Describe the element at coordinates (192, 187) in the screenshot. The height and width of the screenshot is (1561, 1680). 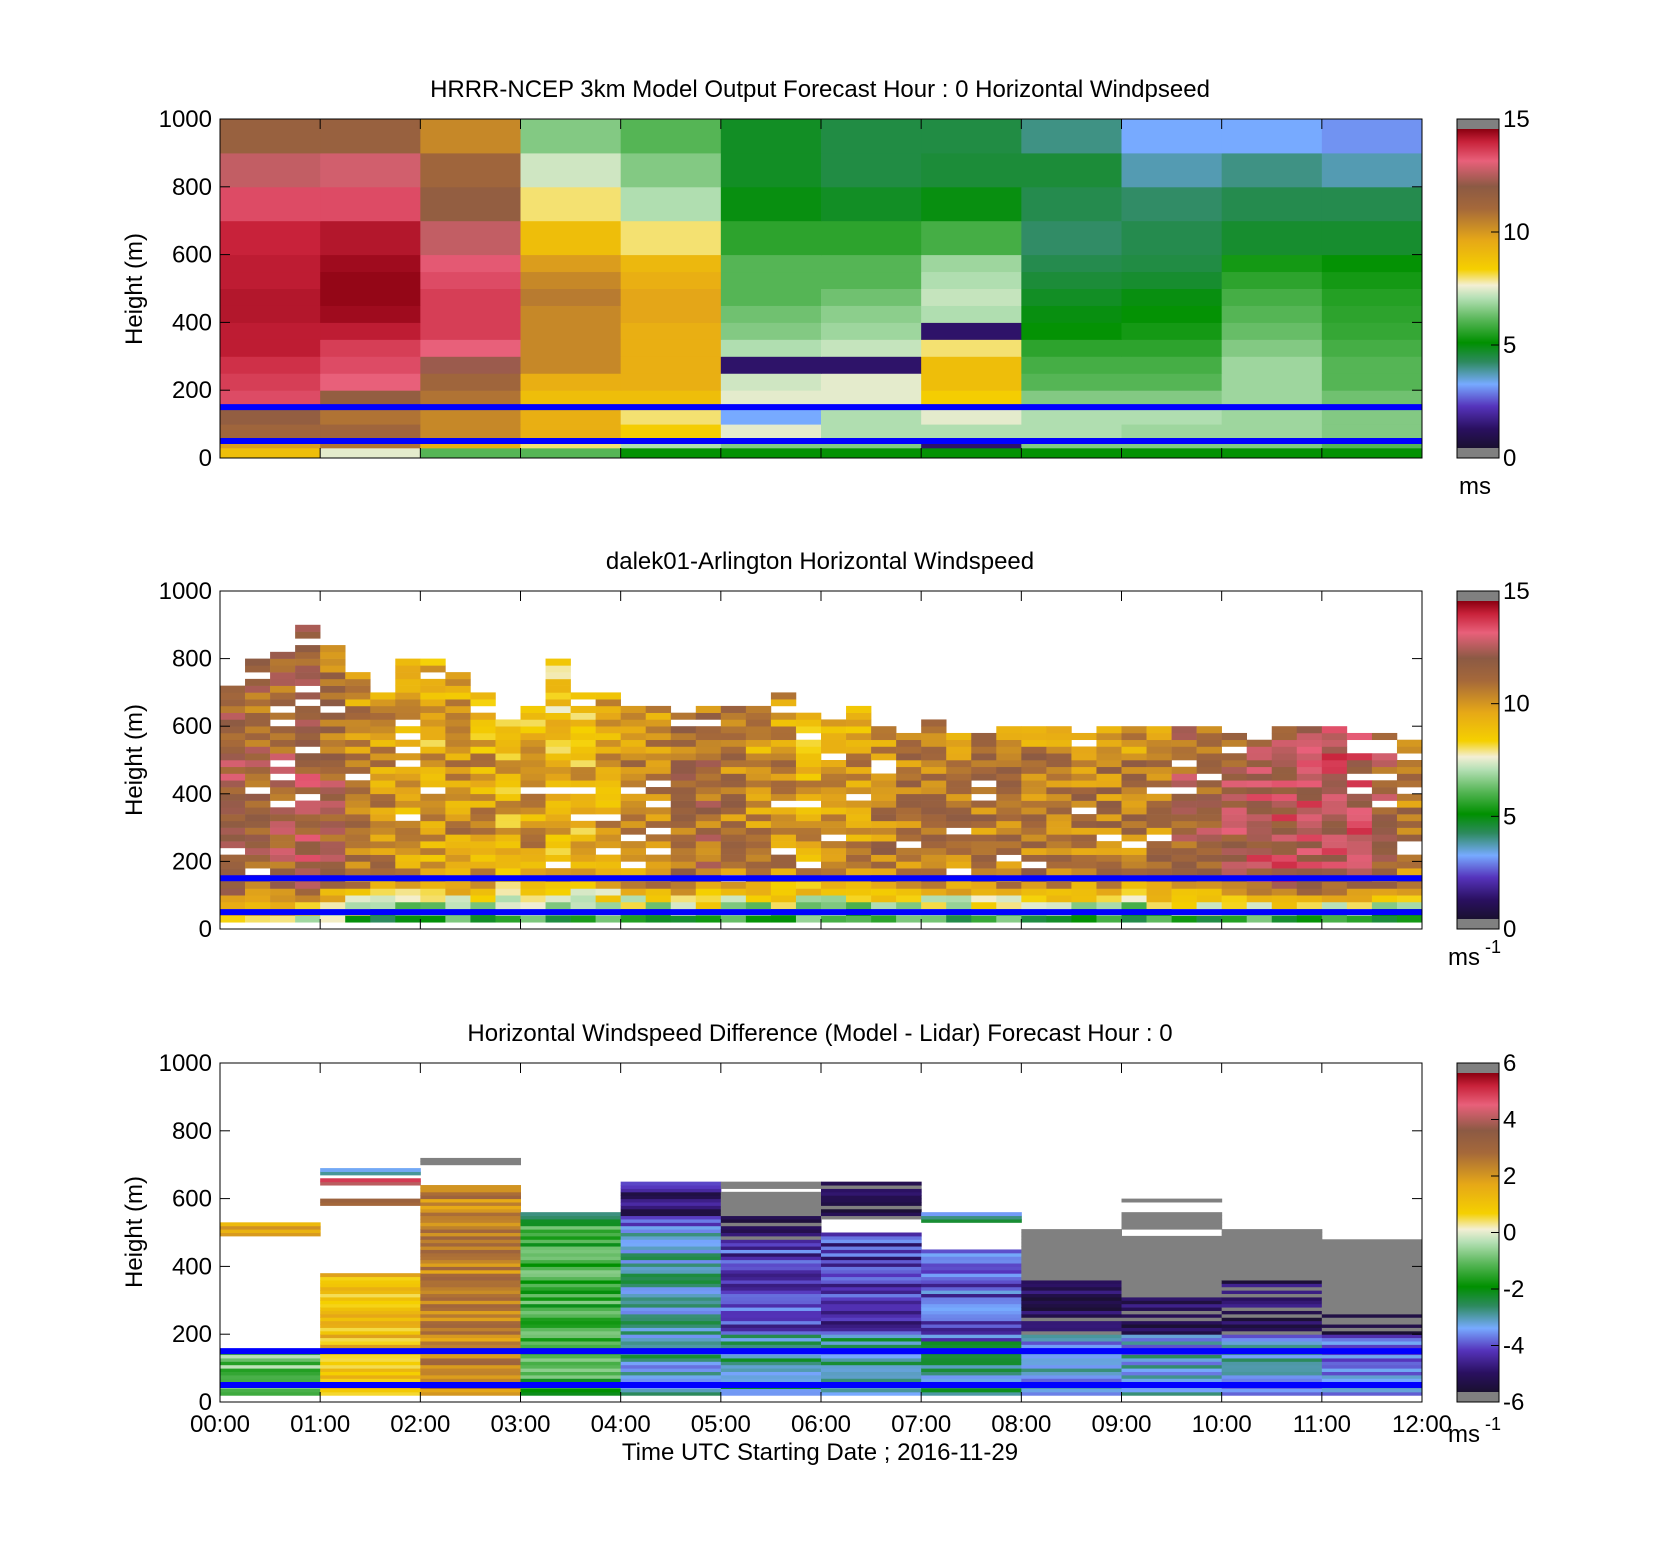
I see `y-tick-label: 800` at that location.